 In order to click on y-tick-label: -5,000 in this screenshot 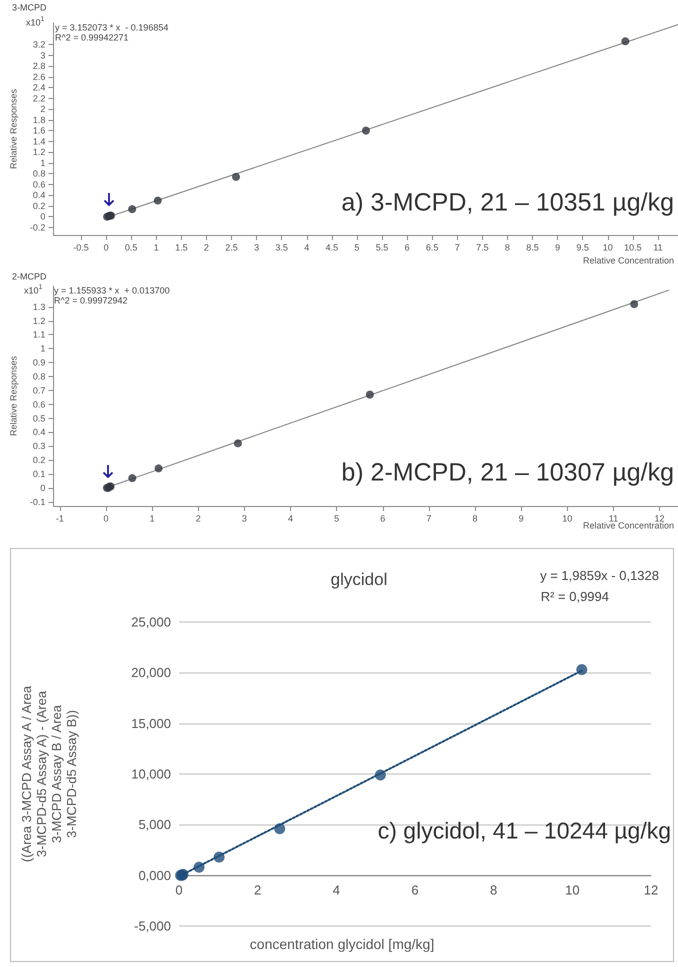, I will do `click(152, 926)`.